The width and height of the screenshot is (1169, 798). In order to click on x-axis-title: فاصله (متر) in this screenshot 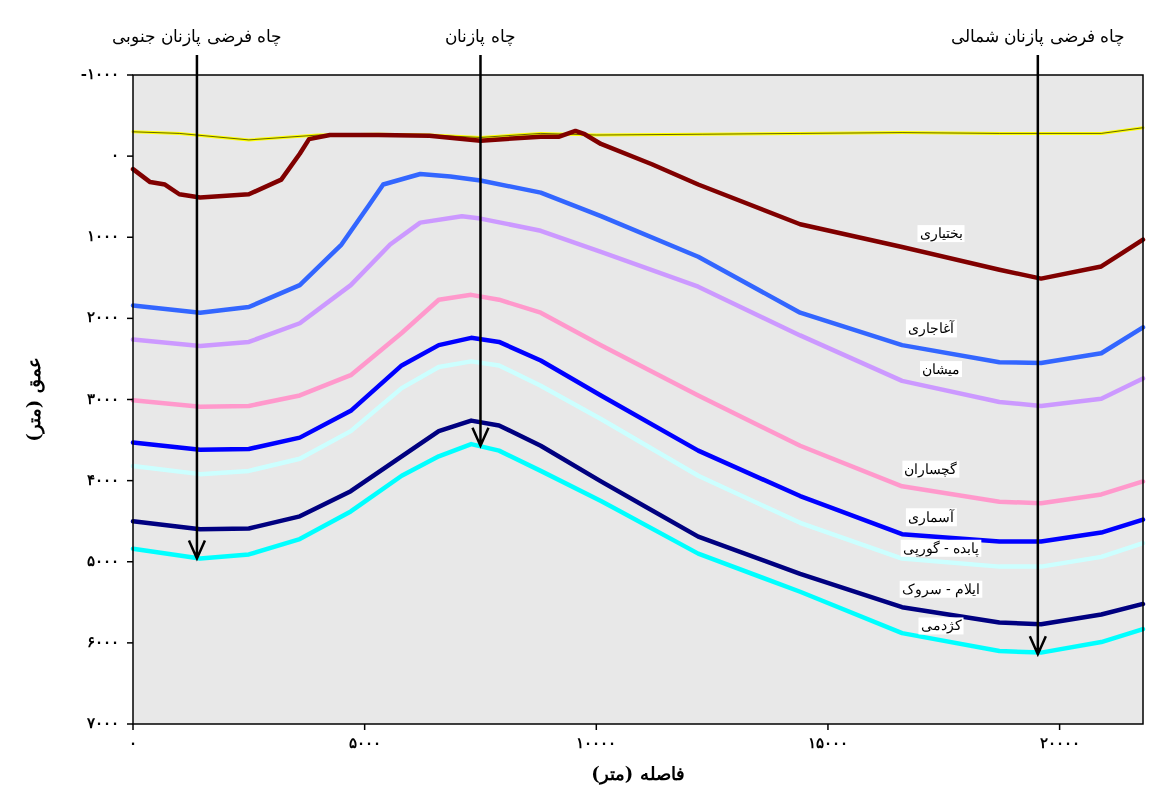, I will do `click(638, 774)`.